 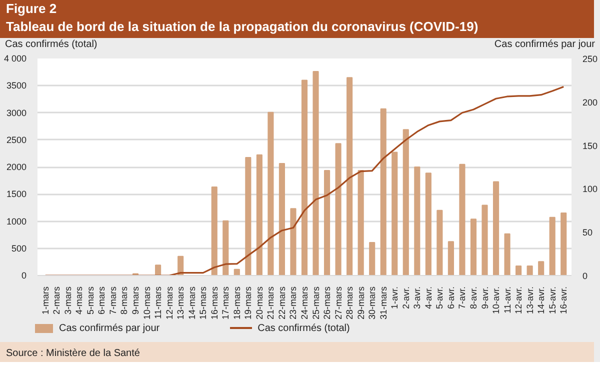 What do you see at coordinates (305, 303) in the screenshot?
I see `x-tick-label: 24-mars` at bounding box center [305, 303].